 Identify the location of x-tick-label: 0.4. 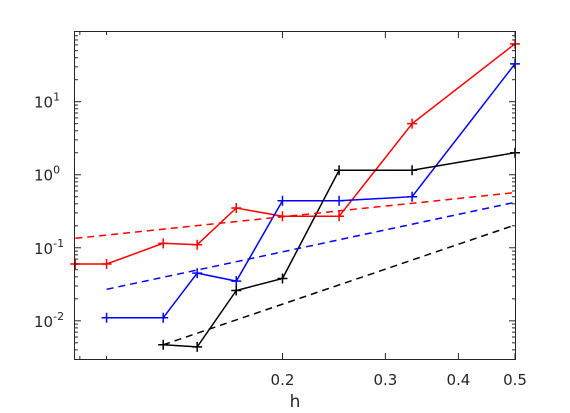
(458, 380).